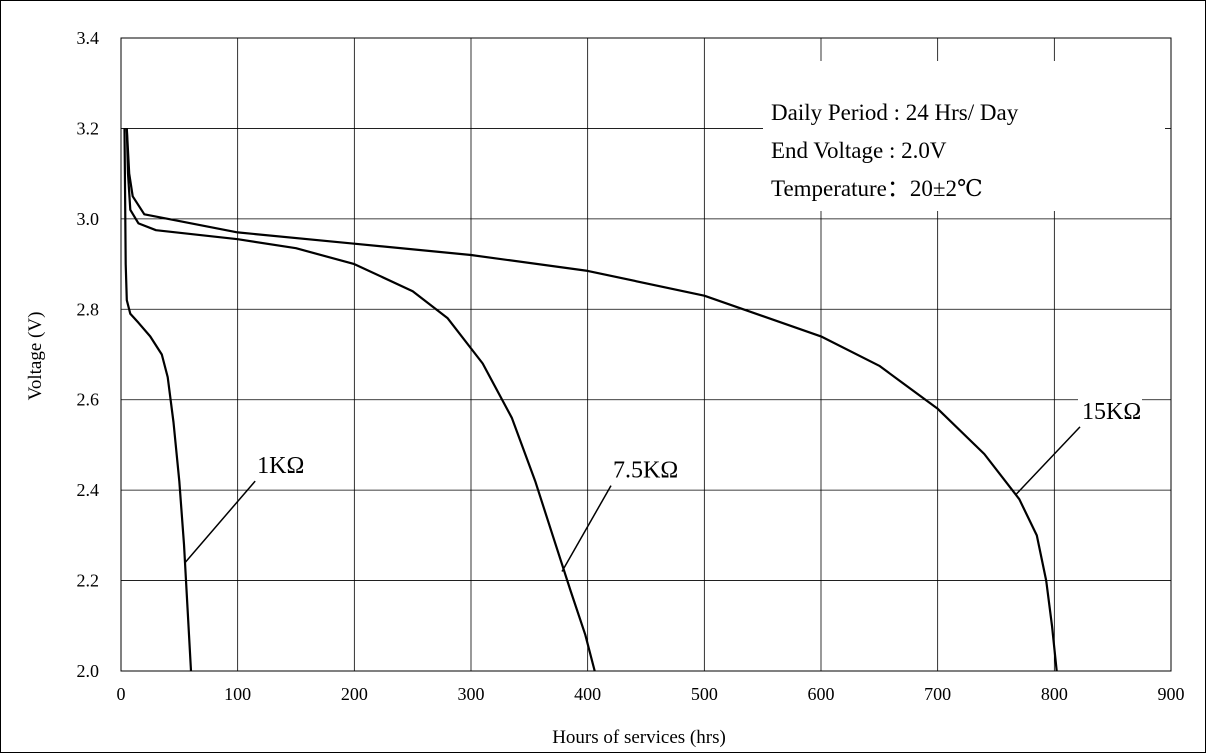 This screenshot has height=754, width=1206. What do you see at coordinates (651, 694) in the screenshot?
I see `x-tick-labels: 0 100 200 300 400 500 600 700 800 900` at bounding box center [651, 694].